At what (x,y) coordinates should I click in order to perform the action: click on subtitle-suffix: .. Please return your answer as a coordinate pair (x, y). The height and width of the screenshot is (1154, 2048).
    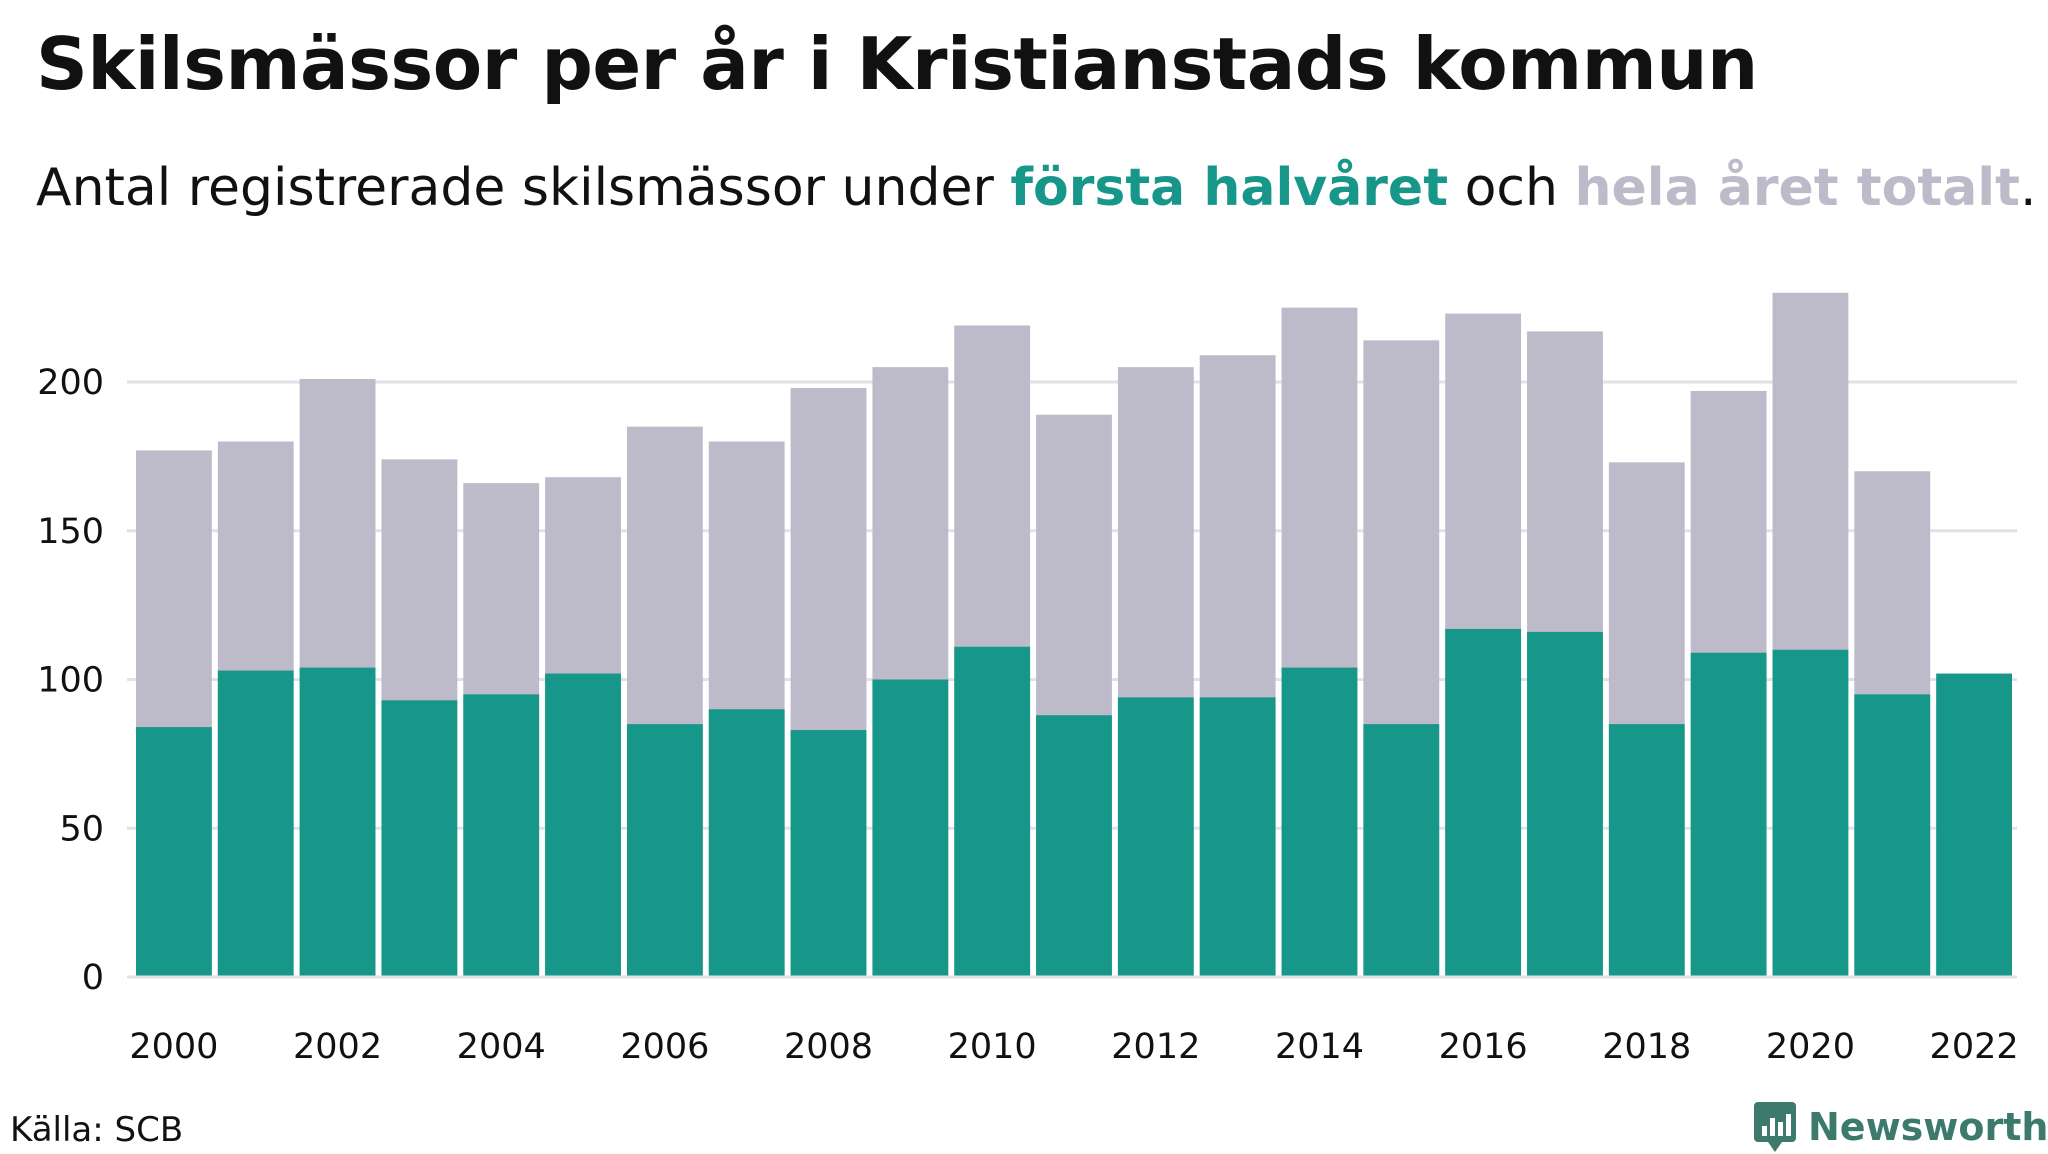
    Looking at the image, I should click on (2028, 188).